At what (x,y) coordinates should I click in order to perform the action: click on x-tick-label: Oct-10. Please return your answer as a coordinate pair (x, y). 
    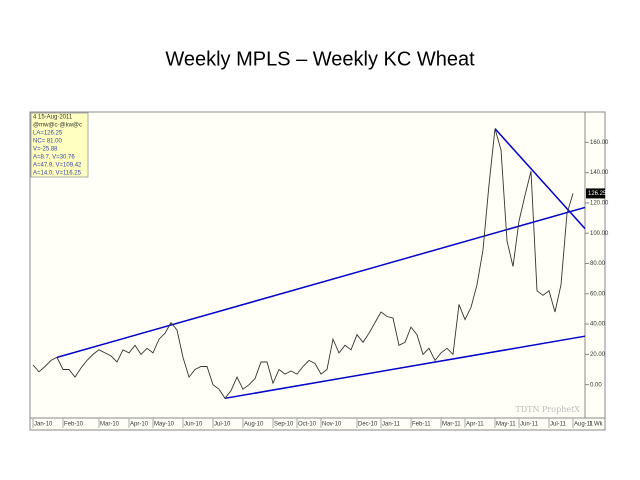
    Looking at the image, I should click on (307, 425).